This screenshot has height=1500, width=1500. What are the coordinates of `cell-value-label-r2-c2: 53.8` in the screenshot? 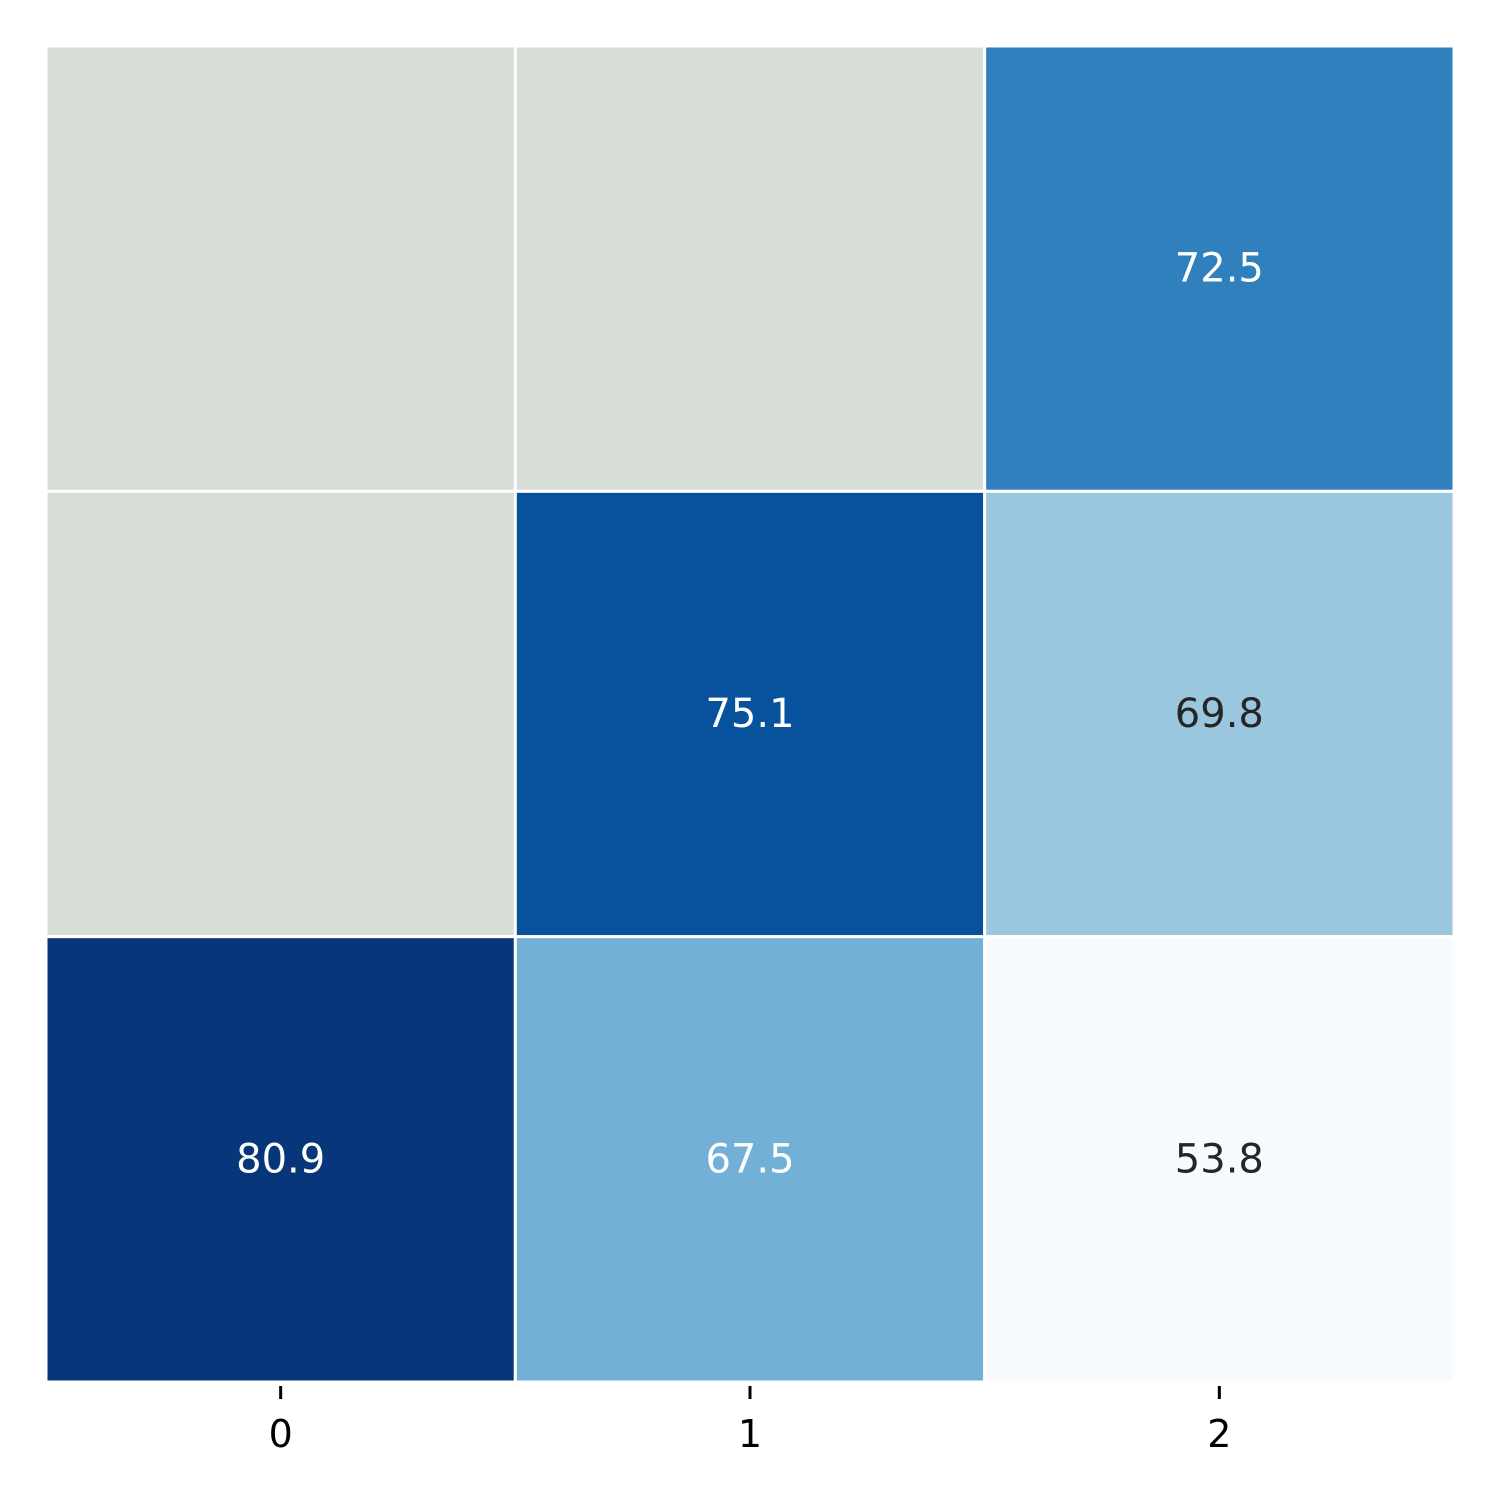 It's located at (1219, 1159).